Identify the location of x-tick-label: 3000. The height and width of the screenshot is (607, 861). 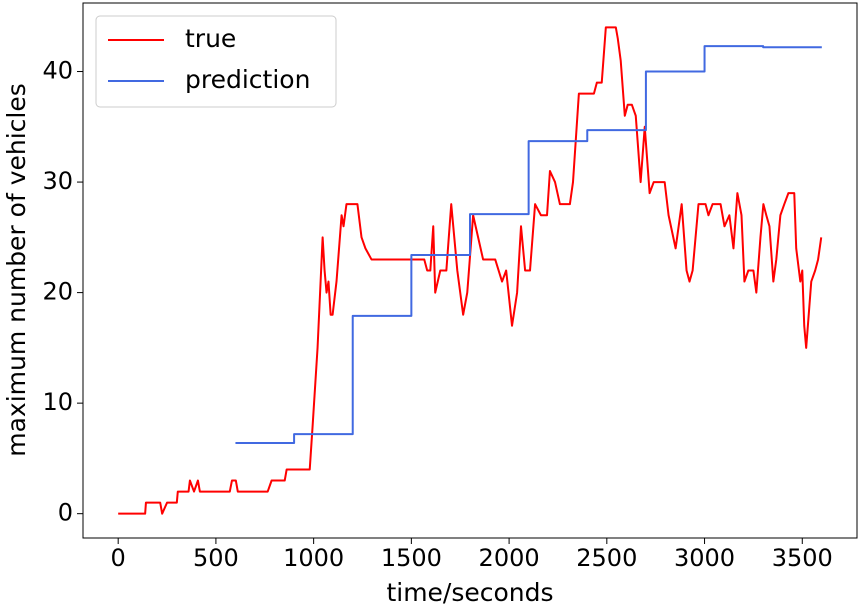
(704, 558).